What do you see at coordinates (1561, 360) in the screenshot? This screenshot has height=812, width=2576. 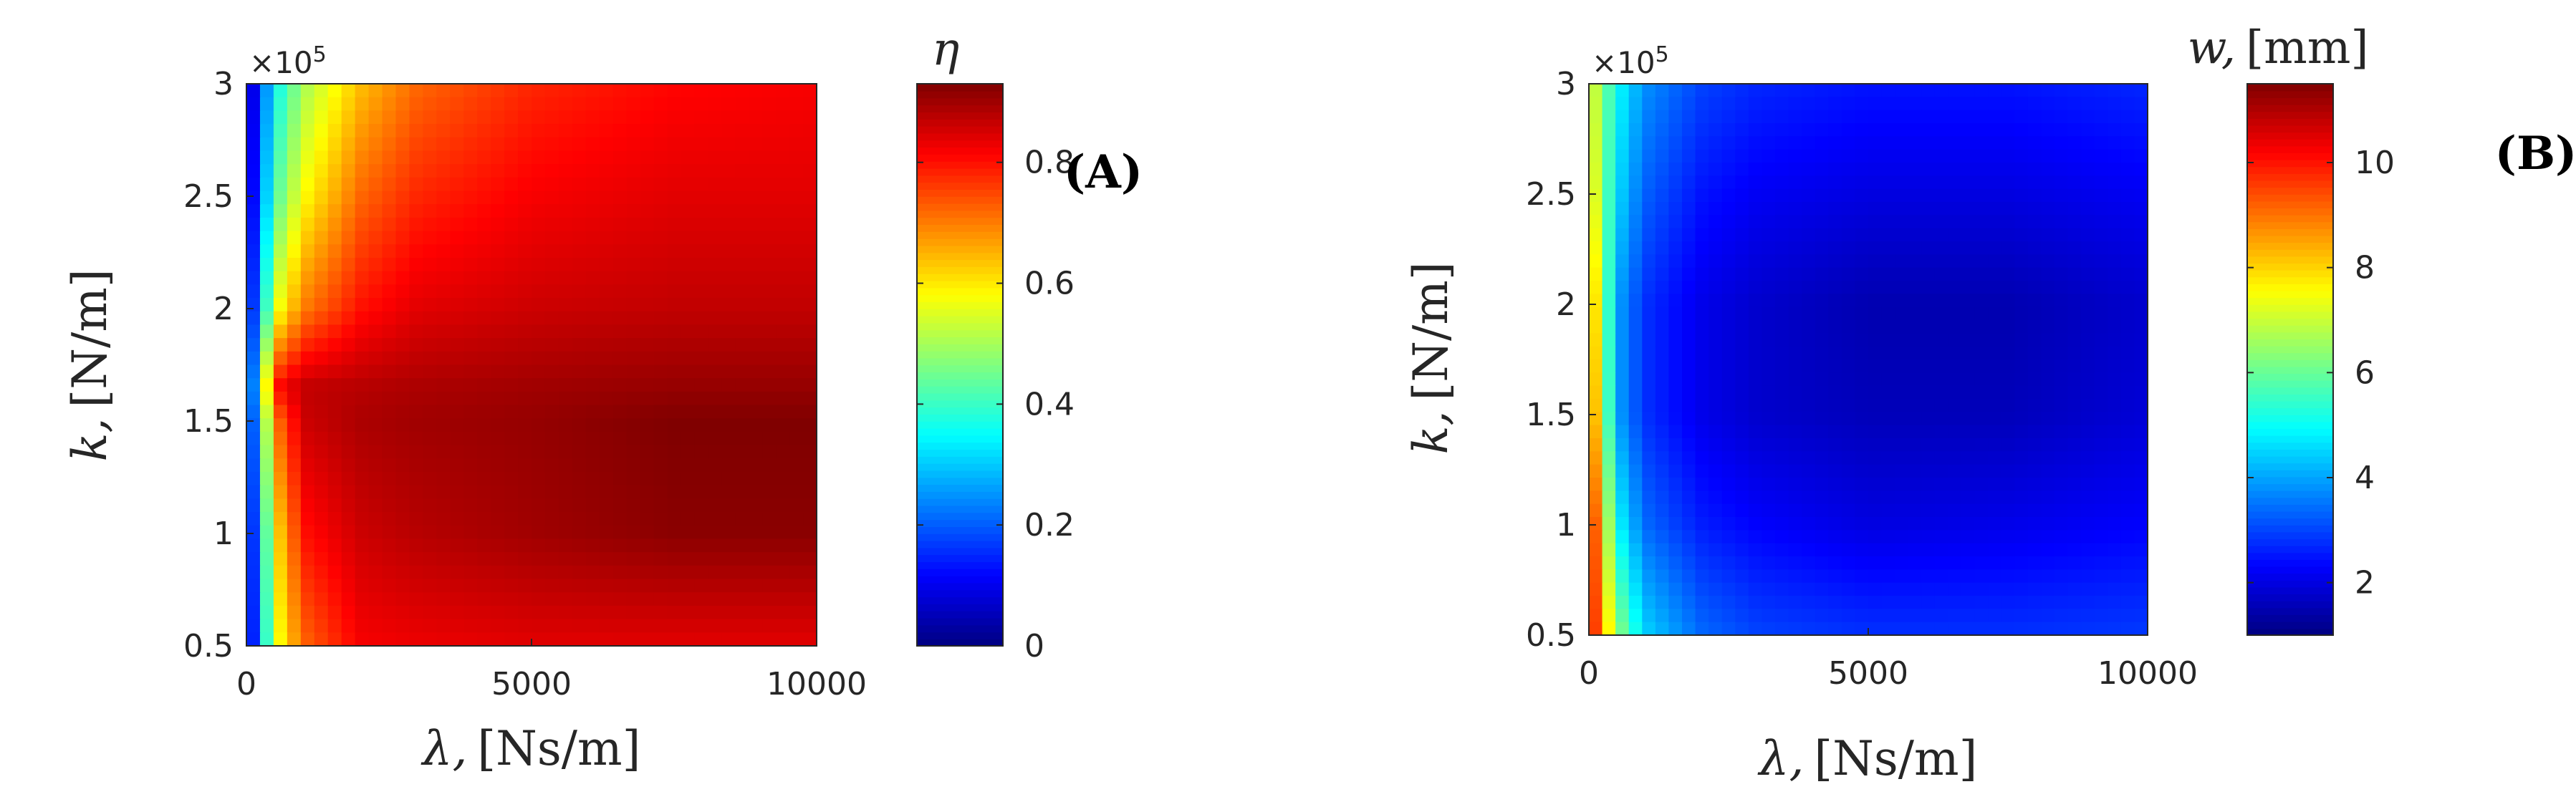 I see `y-ticks-b: 0.511.522.53` at bounding box center [1561, 360].